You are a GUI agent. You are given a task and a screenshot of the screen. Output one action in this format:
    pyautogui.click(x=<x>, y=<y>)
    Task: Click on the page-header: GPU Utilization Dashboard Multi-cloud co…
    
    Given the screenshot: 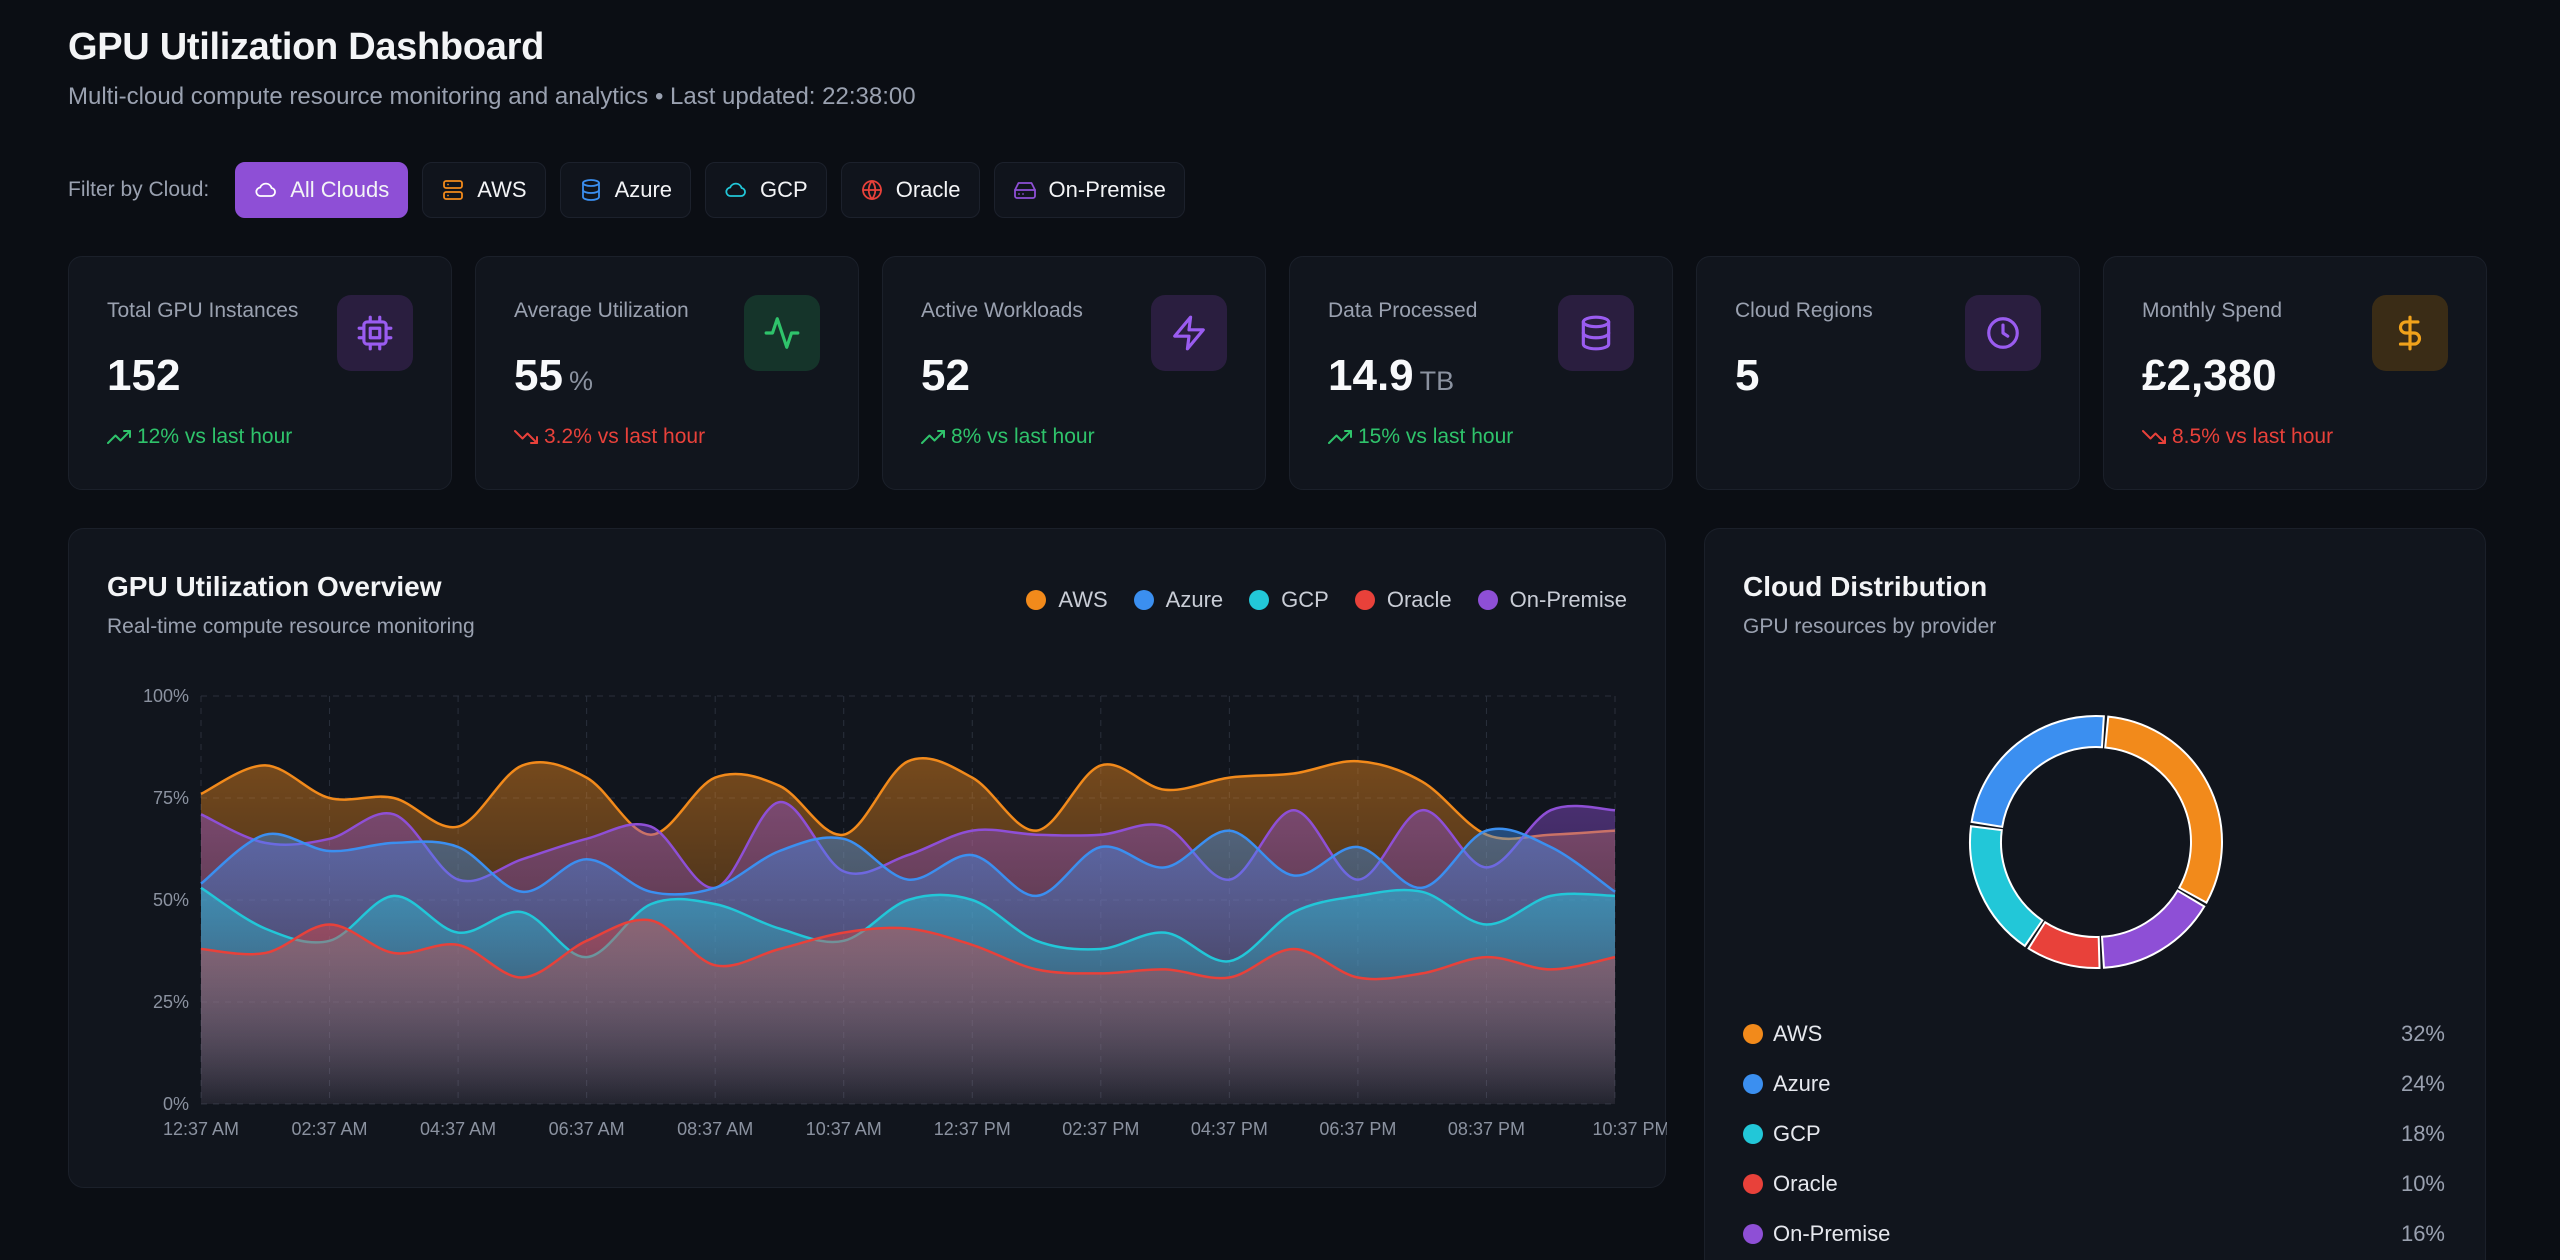 What is the action you would take?
    pyautogui.click(x=492, y=68)
    